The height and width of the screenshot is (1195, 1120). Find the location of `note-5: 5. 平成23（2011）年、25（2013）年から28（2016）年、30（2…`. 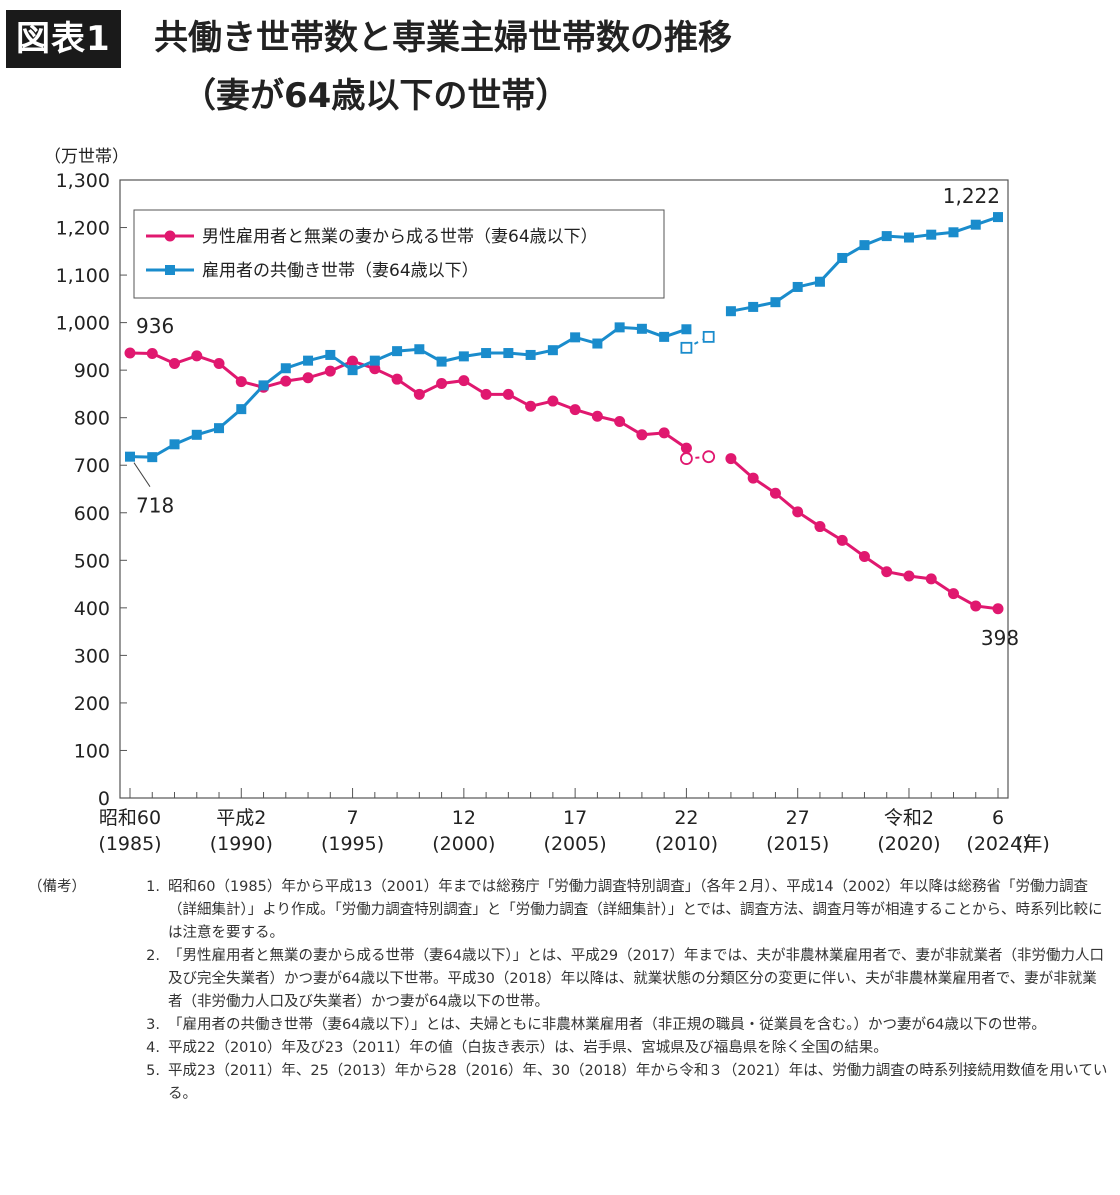

note-5: 5. 平成23（2011）年、25（2013）年から28（2016）年、30（2… is located at coordinates (568, 1083).